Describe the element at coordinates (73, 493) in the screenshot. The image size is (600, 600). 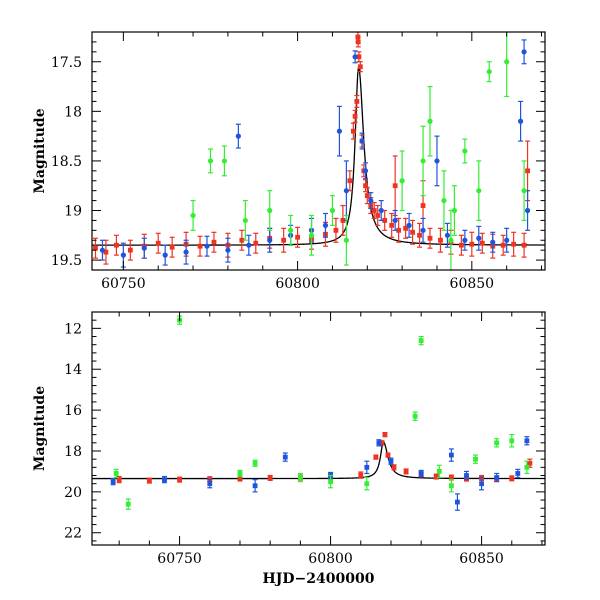
I see `y-tick-label: 20` at that location.